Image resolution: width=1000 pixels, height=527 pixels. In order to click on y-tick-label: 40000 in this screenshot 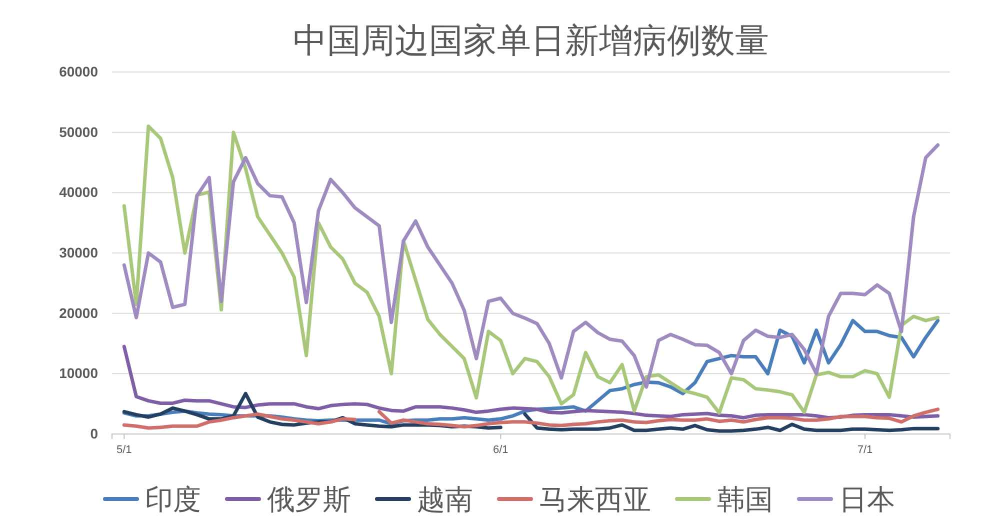, I will do `click(78, 192)`.